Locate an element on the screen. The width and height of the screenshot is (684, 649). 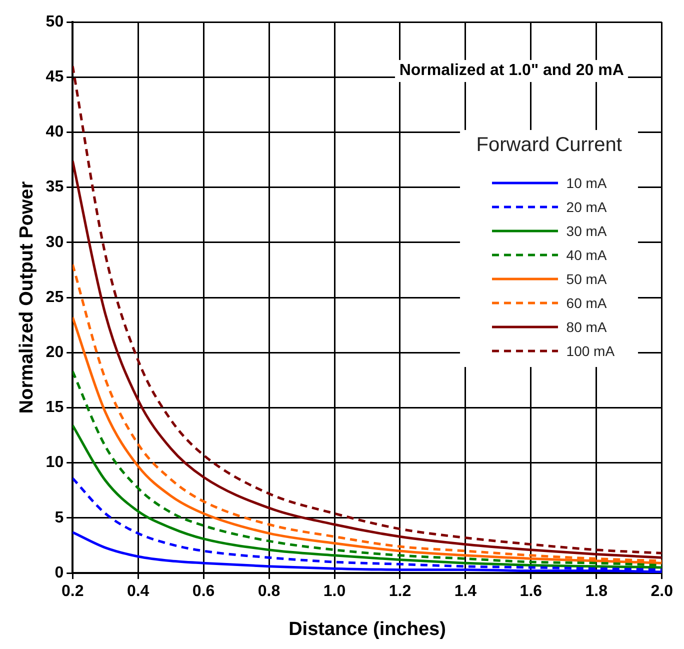
legend-label: 20 mA is located at coordinates (586, 207).